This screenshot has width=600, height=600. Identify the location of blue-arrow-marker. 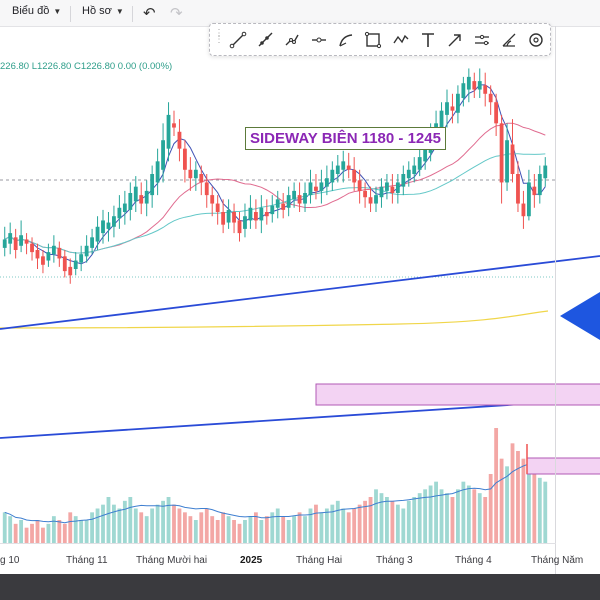
(580, 316).